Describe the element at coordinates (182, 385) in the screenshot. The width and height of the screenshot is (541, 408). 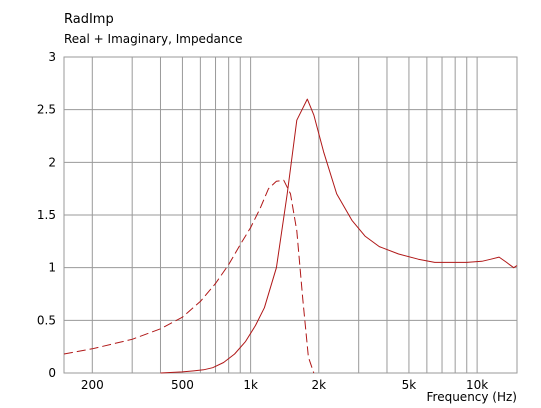
I see `x-tick-label: 500` at that location.